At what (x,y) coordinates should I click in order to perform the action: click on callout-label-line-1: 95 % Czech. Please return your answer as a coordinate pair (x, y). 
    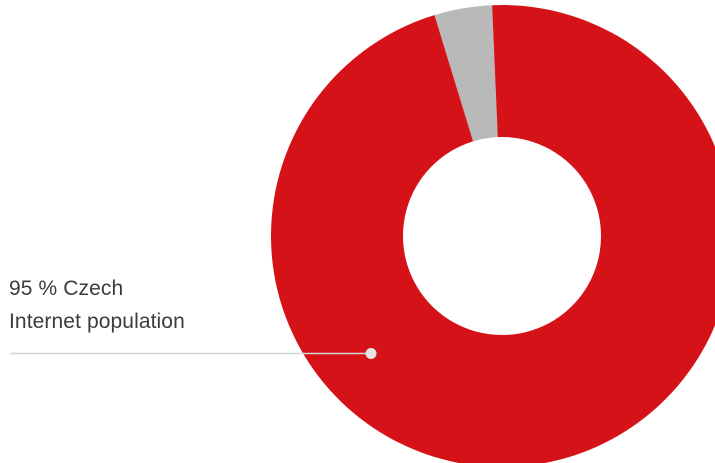
    Looking at the image, I should click on (66, 288).